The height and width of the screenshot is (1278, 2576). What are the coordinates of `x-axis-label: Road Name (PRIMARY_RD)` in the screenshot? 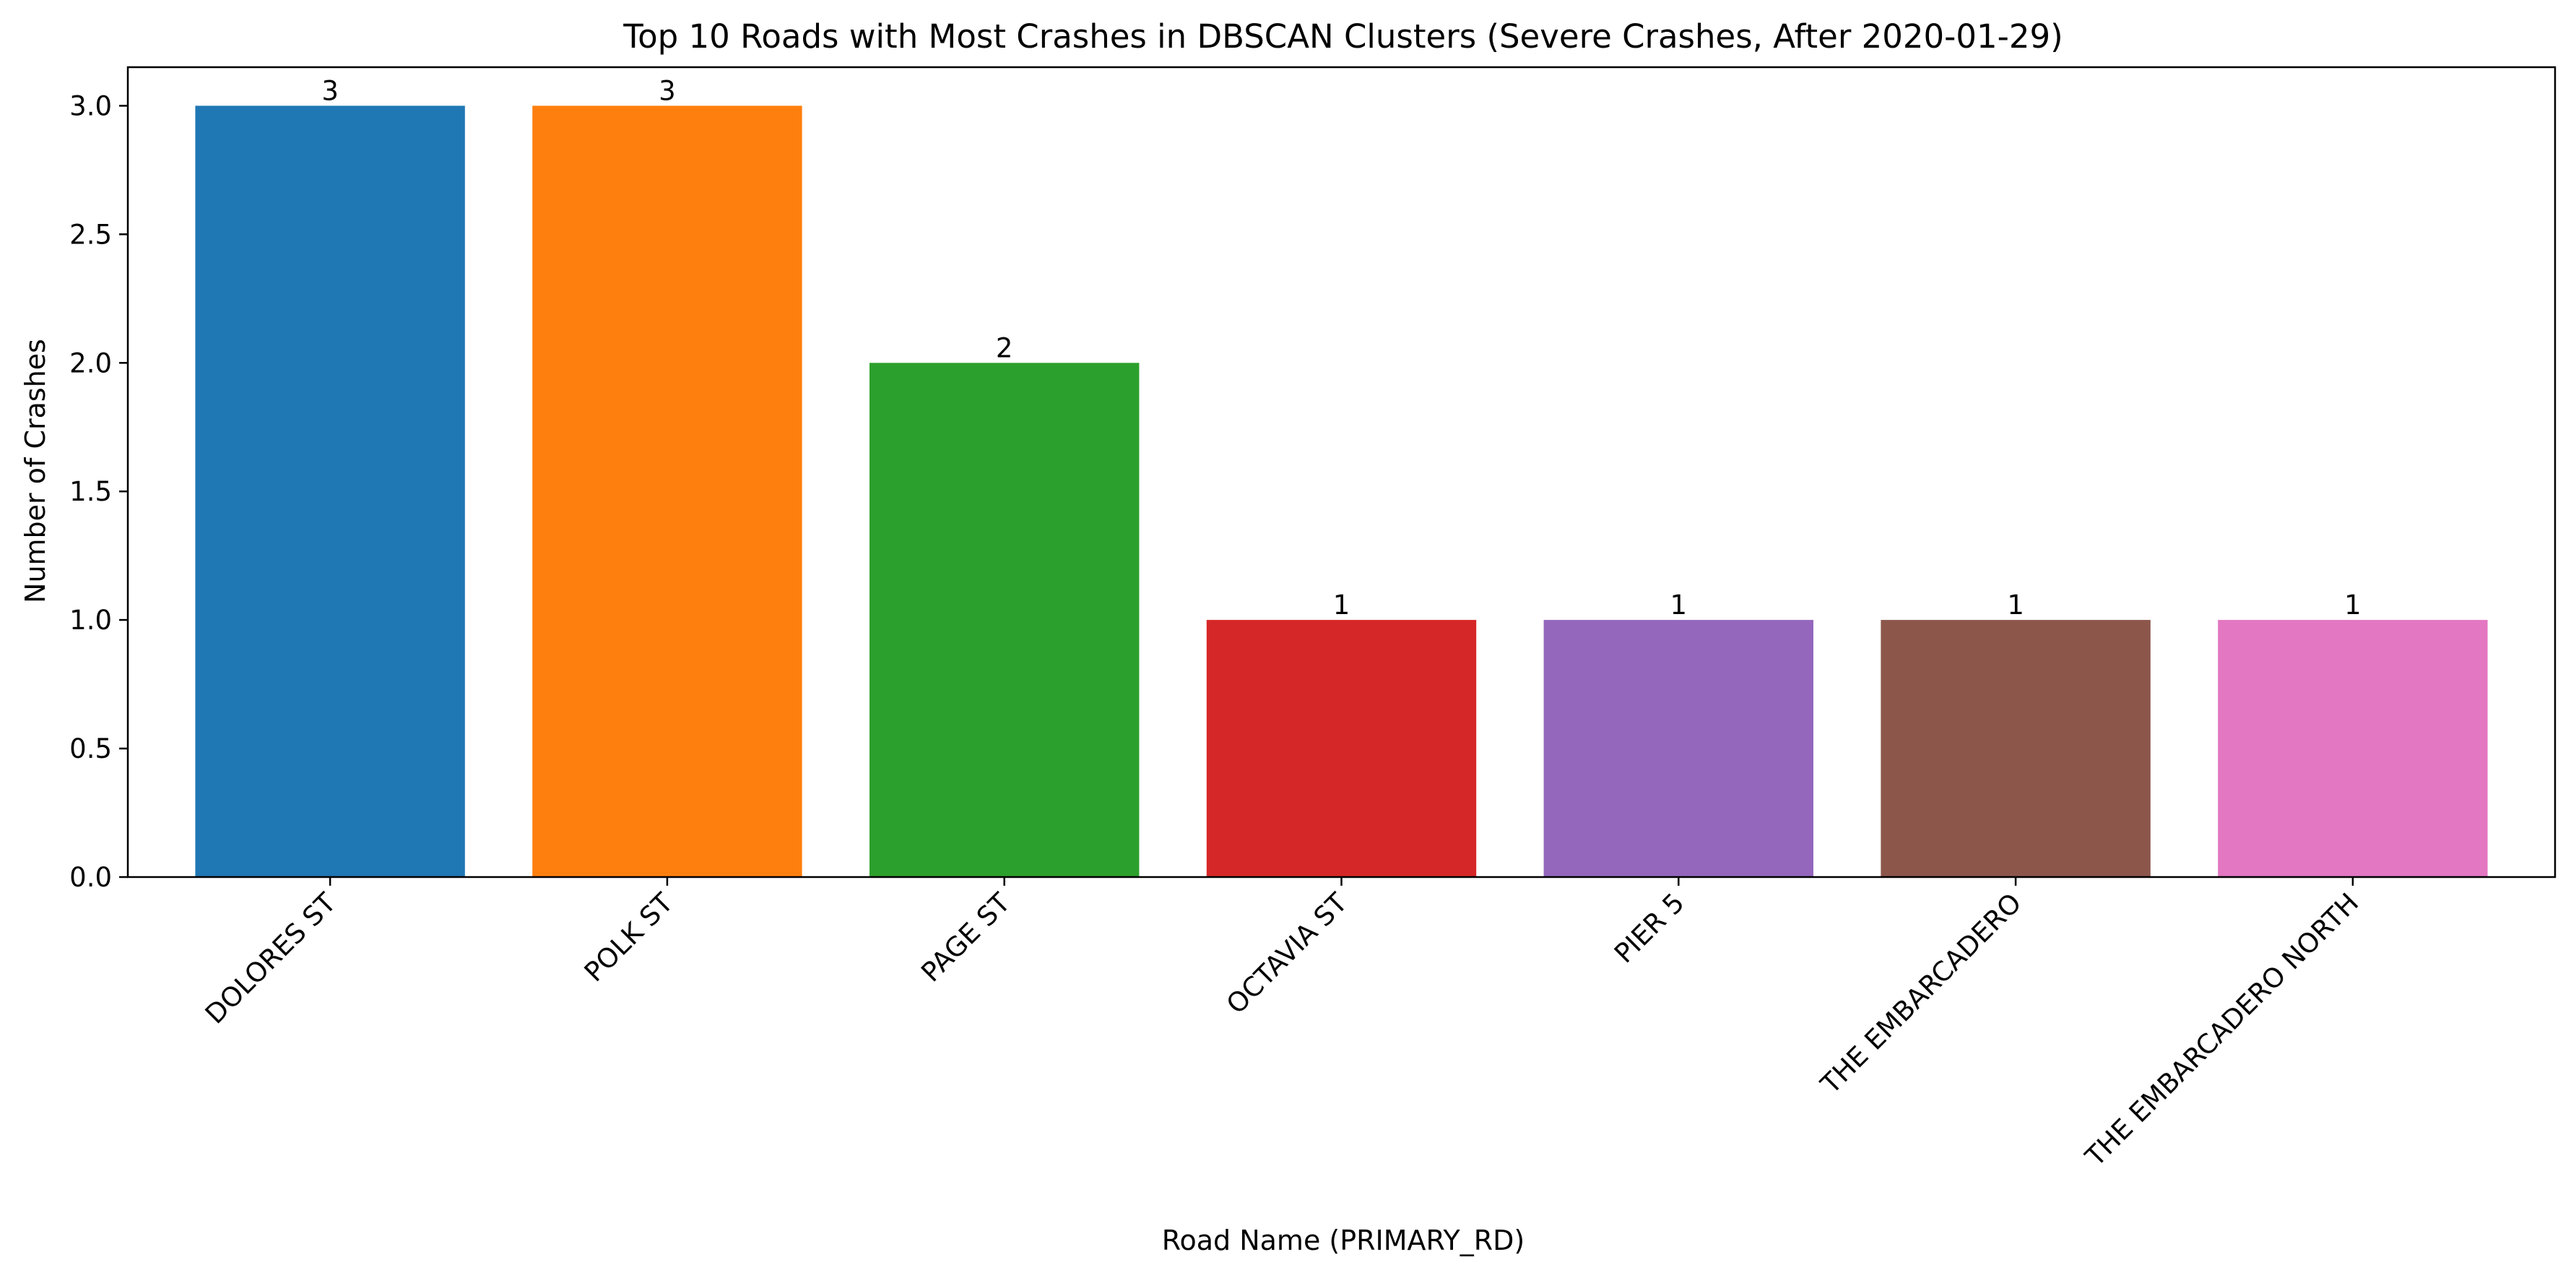 It's located at (1343, 1240).